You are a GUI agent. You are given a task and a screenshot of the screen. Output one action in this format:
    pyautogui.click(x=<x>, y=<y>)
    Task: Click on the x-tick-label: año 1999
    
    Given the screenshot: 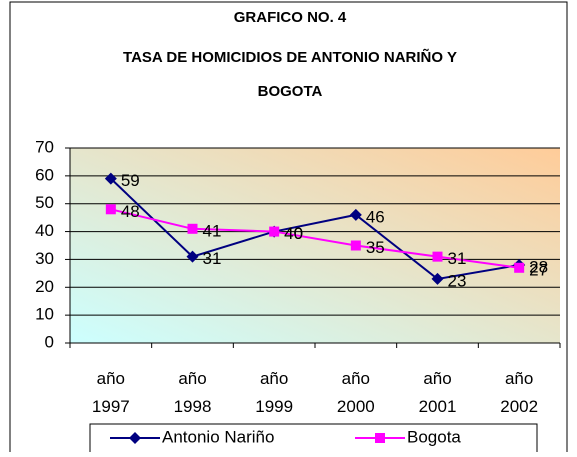 What is the action you would take?
    pyautogui.click(x=274, y=392)
    